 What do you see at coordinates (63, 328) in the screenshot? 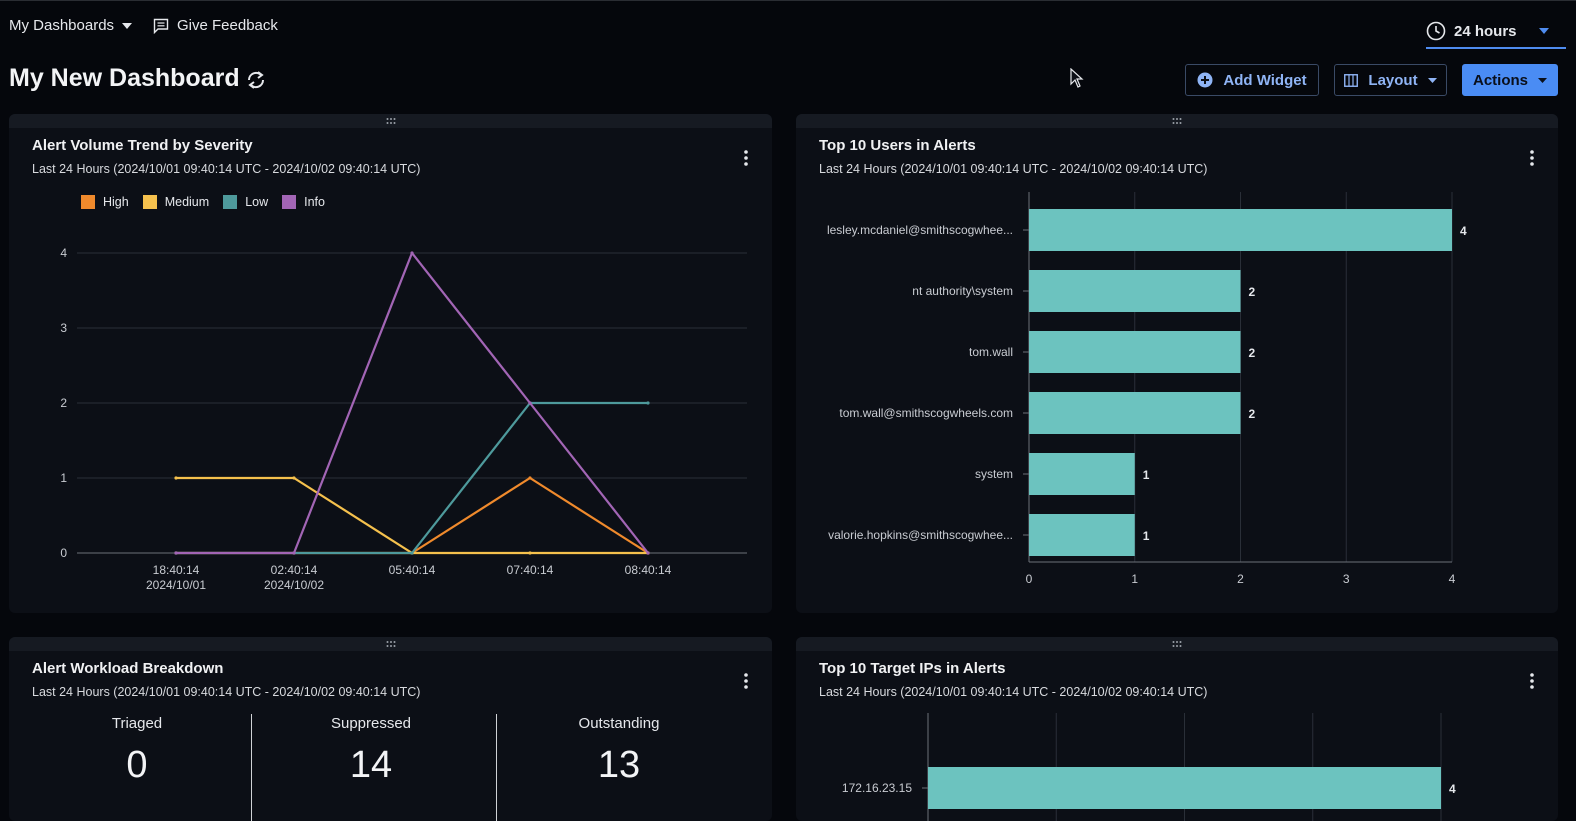
I see `y-tick-label: 3` at bounding box center [63, 328].